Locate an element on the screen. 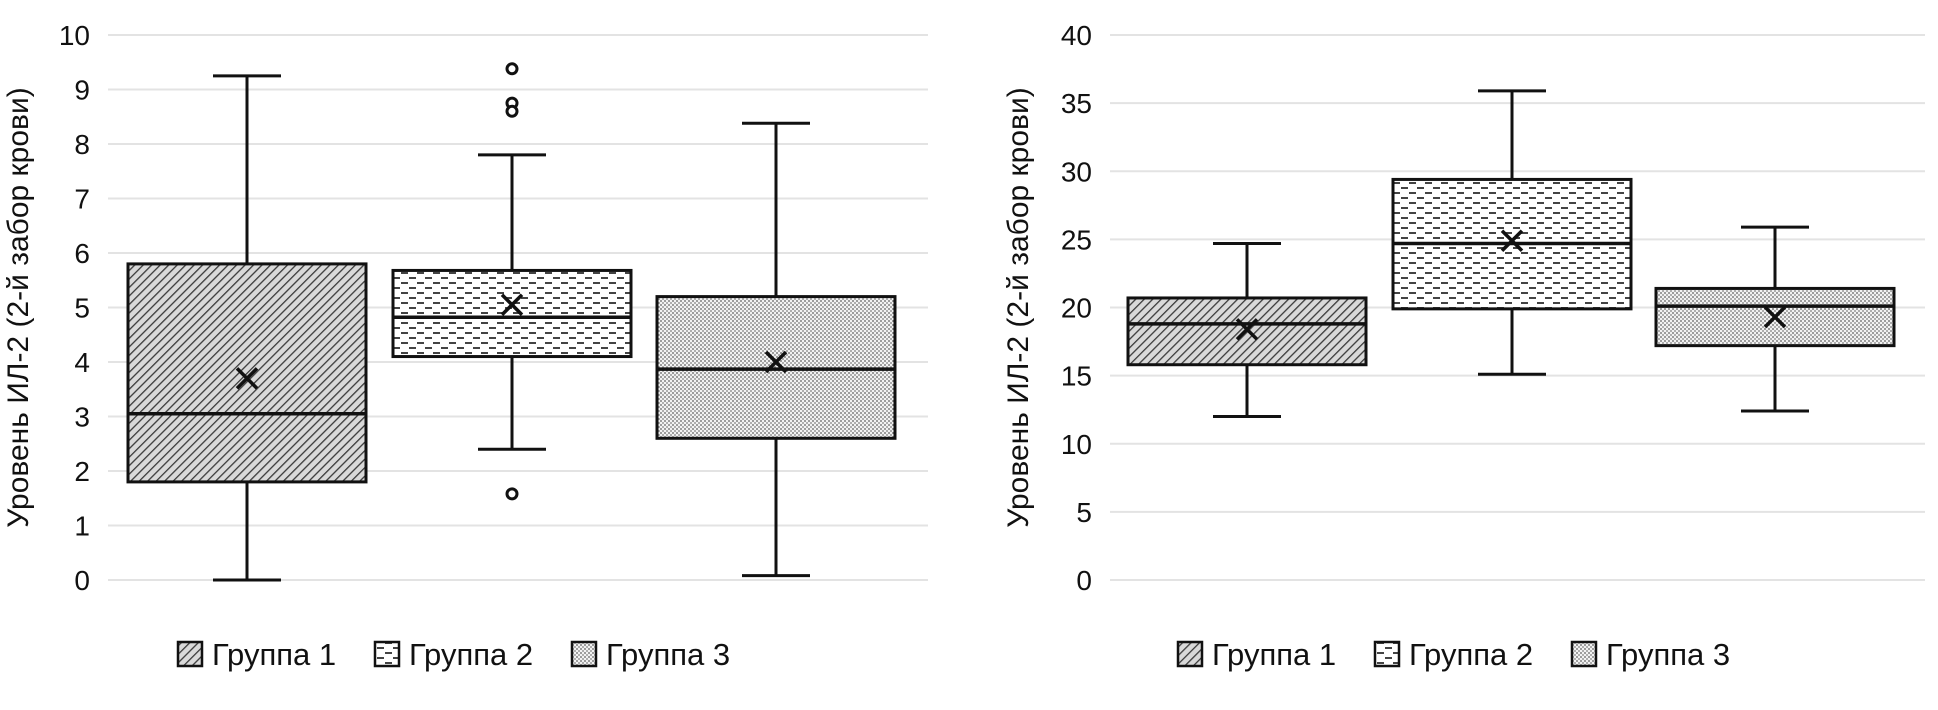 This screenshot has width=1938, height=710. y-tick-label-4: 20 is located at coordinates (1076, 308).